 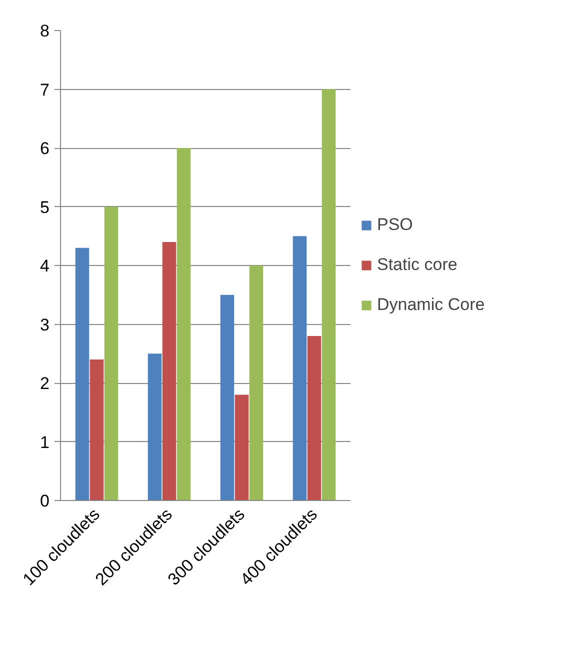 What do you see at coordinates (431, 305) in the screenshot?
I see `legend-label: Dynamic Core` at bounding box center [431, 305].